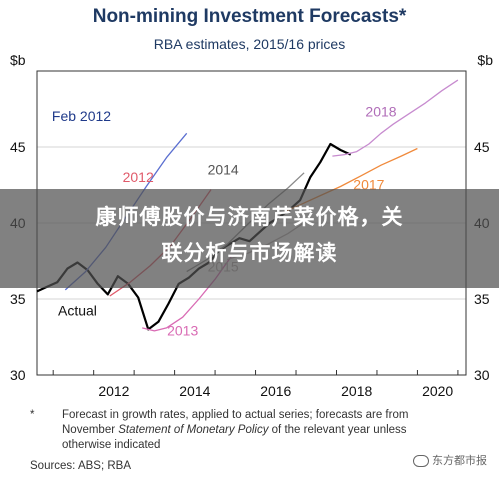 Image resolution: width=499 pixels, height=483 pixels. Describe the element at coordinates (111, 445) in the screenshot. I see `footnote-line-3: otherwise indicated` at that location.